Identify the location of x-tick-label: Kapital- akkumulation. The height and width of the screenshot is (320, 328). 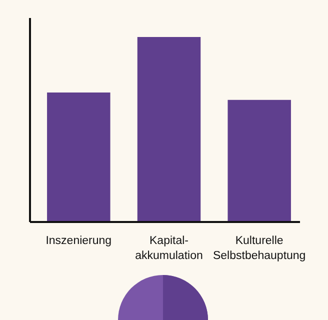
(169, 248).